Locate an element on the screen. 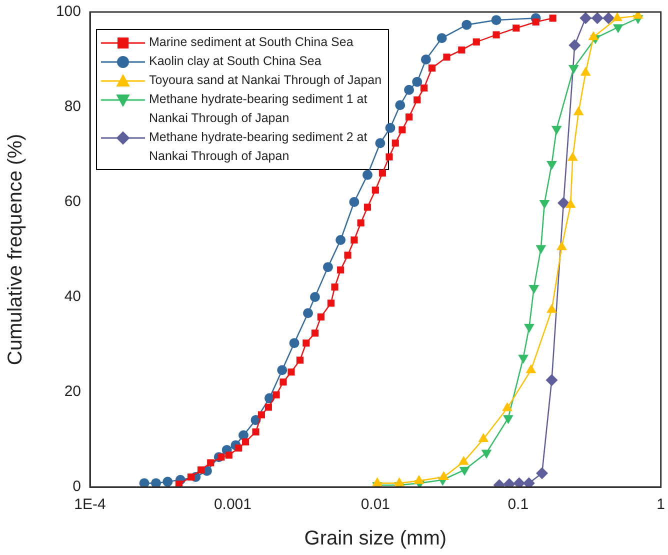  y-tick-label: 0 is located at coordinates (76, 487).